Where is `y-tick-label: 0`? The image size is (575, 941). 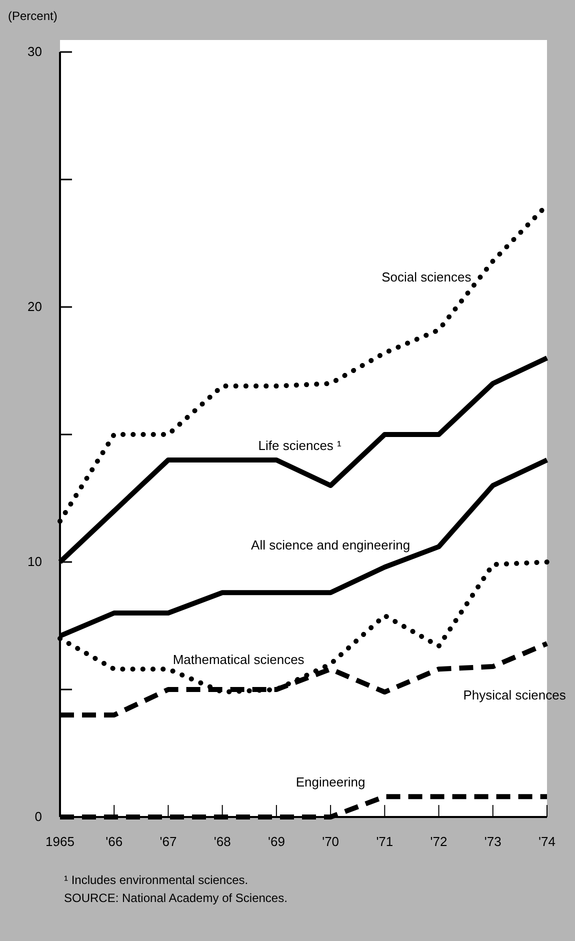 y-tick-label: 0 is located at coordinates (38, 816).